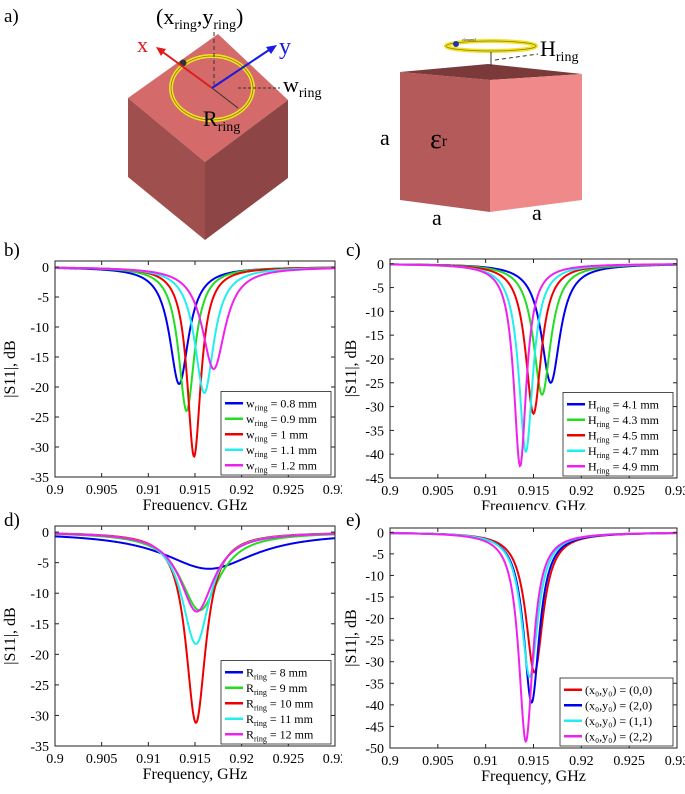  Describe the element at coordinates (208, 98) in the screenshot. I see `cube-left-top` at that location.